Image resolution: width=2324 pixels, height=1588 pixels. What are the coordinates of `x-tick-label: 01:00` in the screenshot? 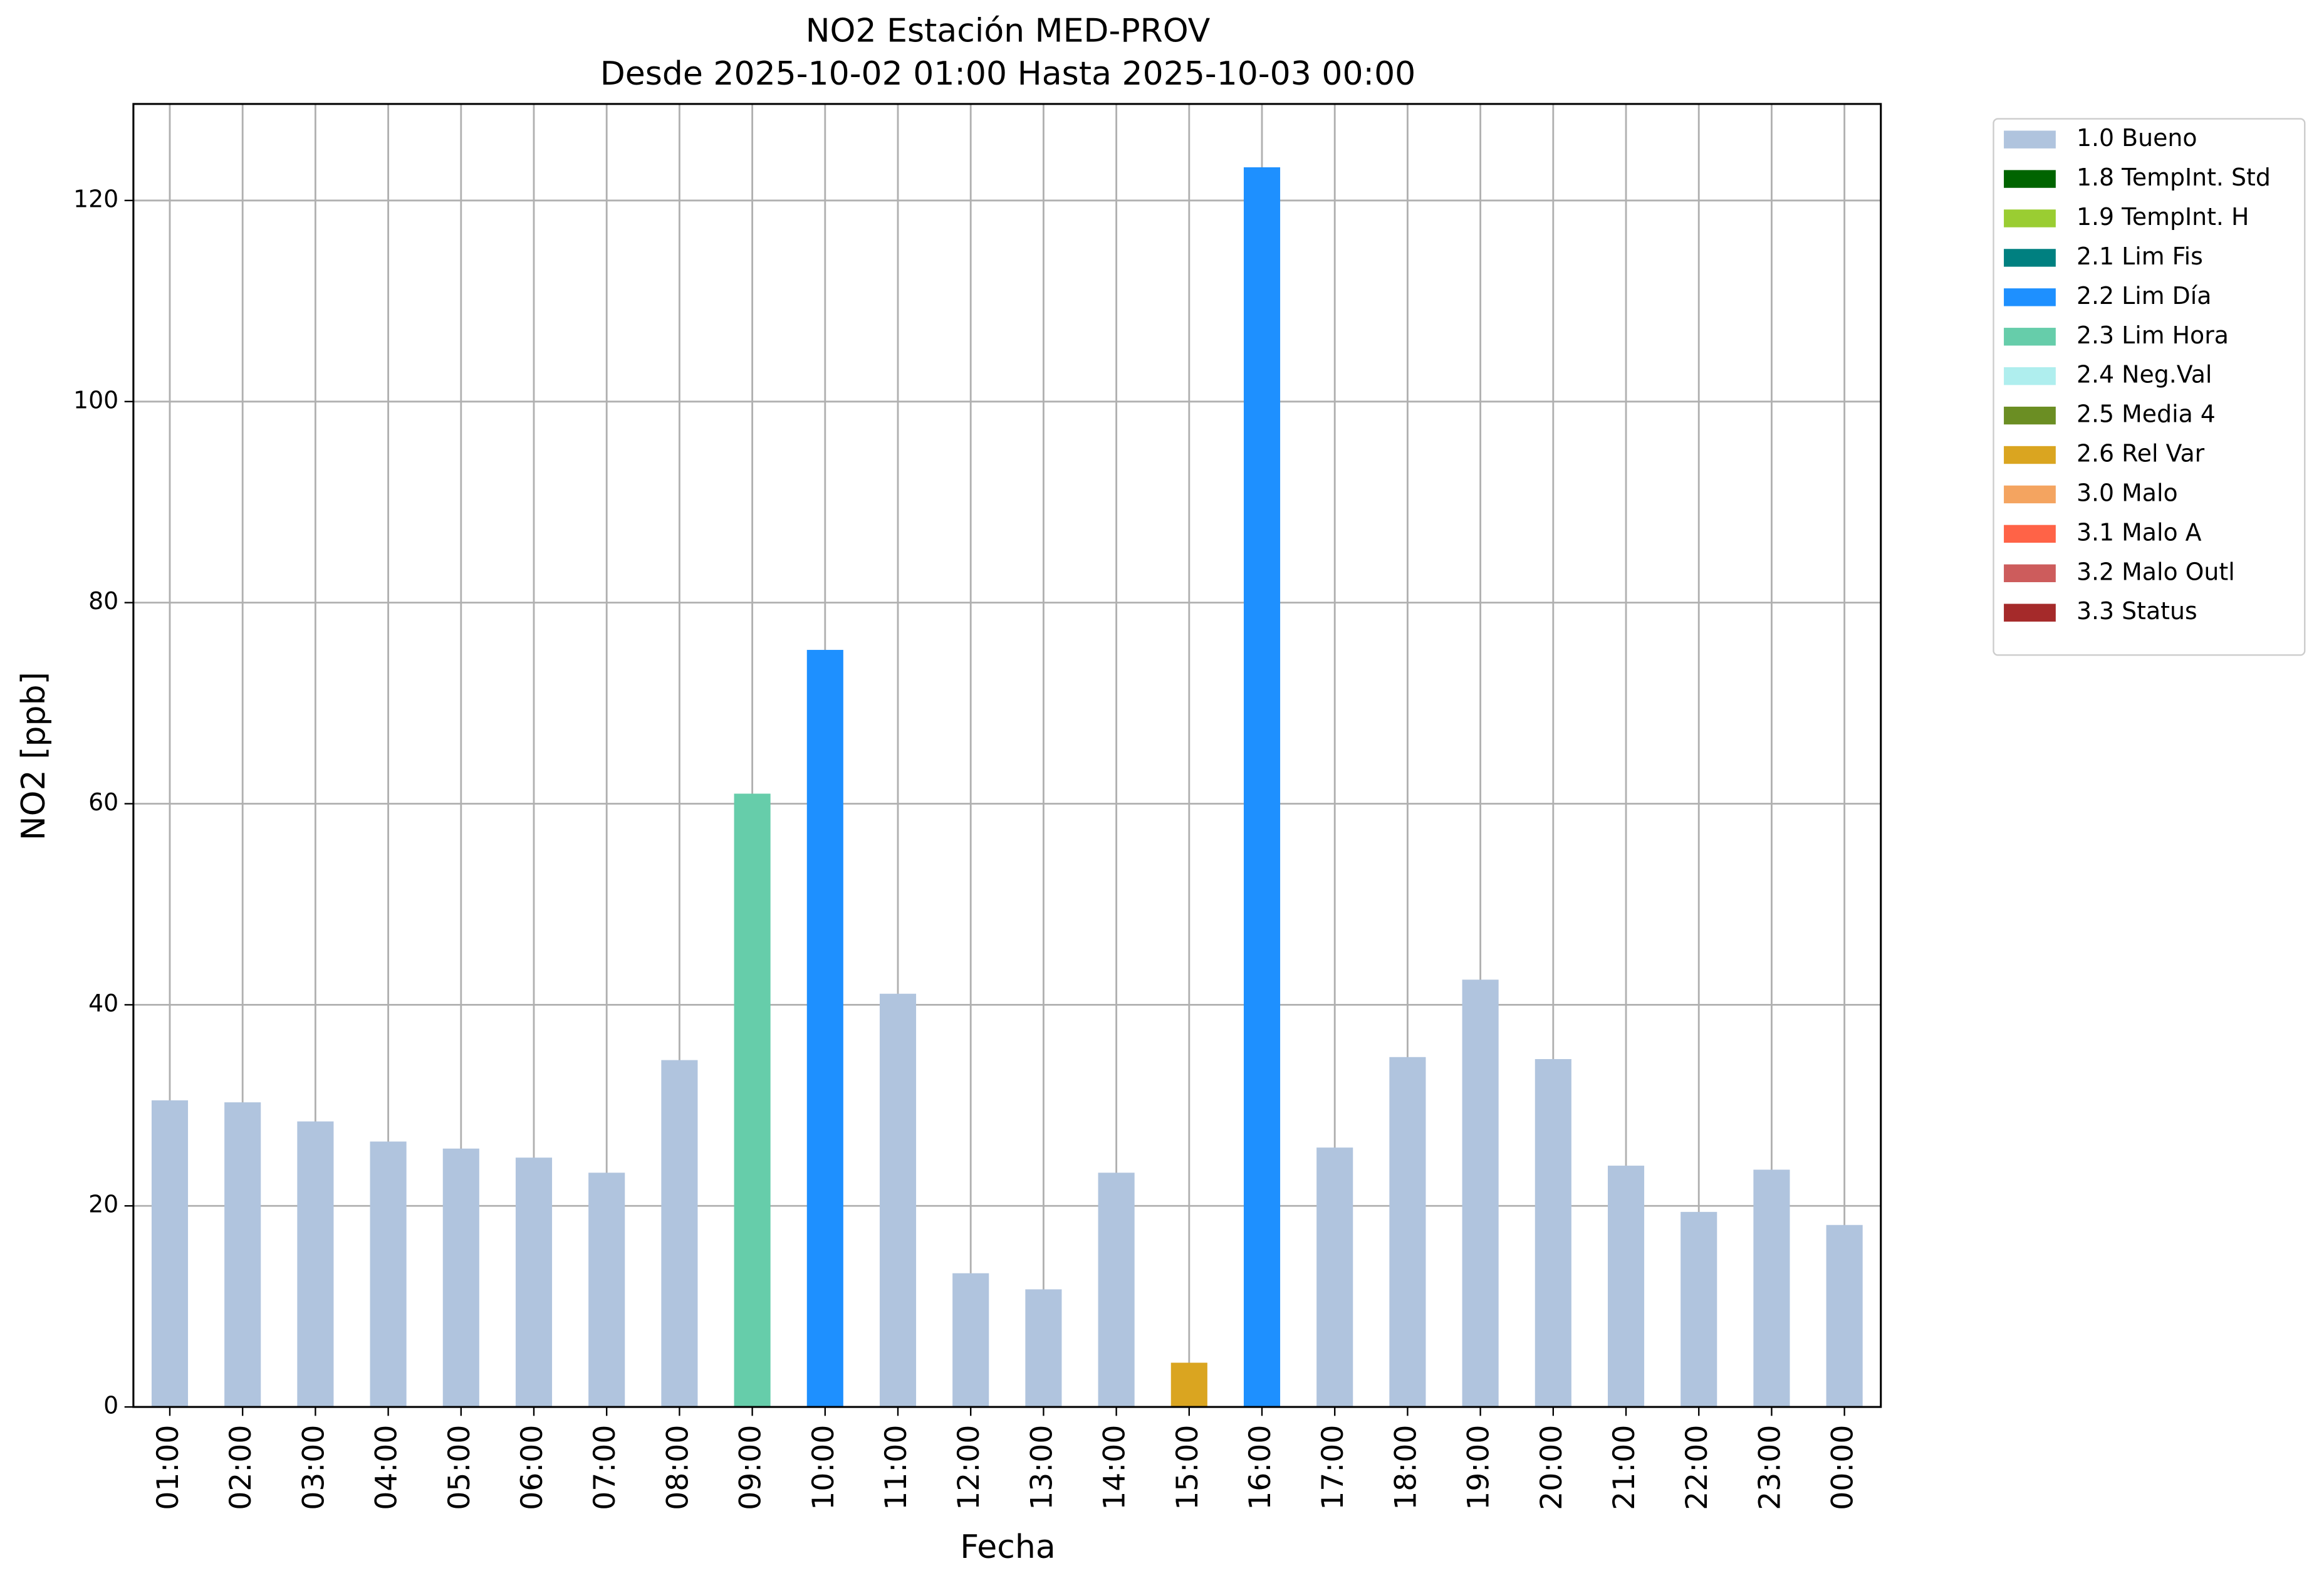 It's located at (168, 1467).